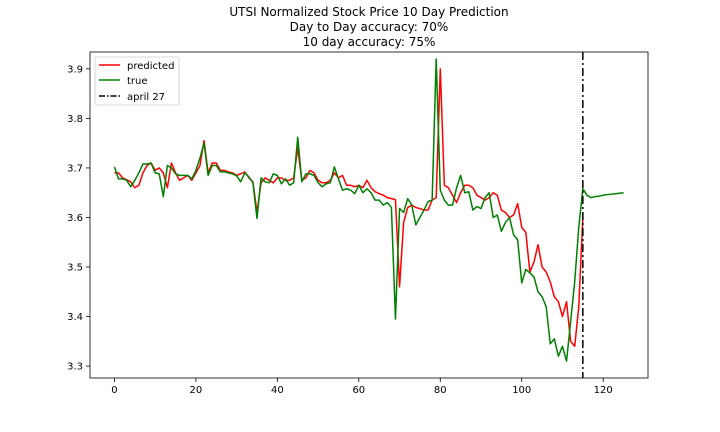  What do you see at coordinates (358, 390) in the screenshot?
I see `x-tick-label: 60` at bounding box center [358, 390].